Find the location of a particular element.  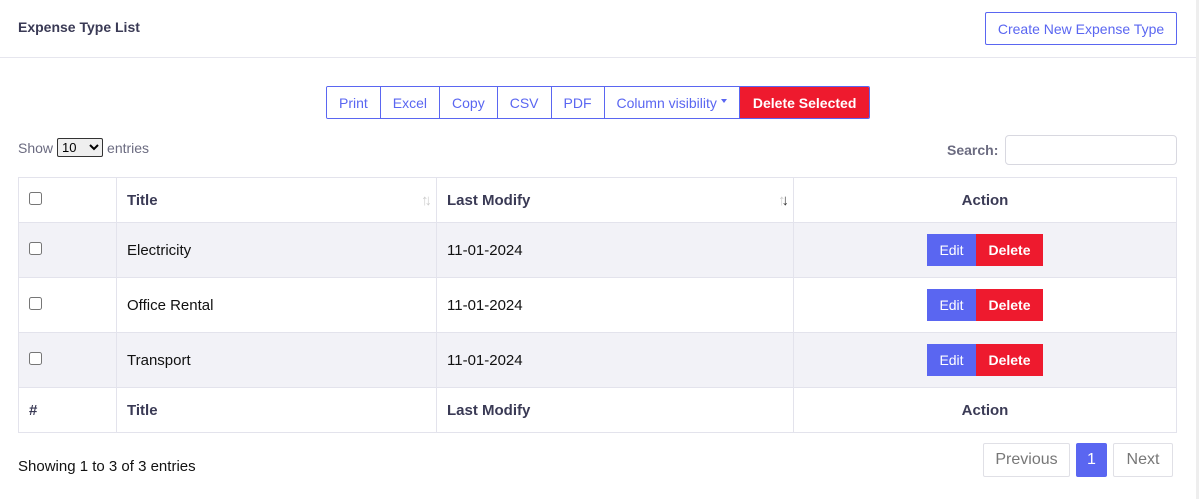

length-control: Show 10 entries is located at coordinates (83, 147).